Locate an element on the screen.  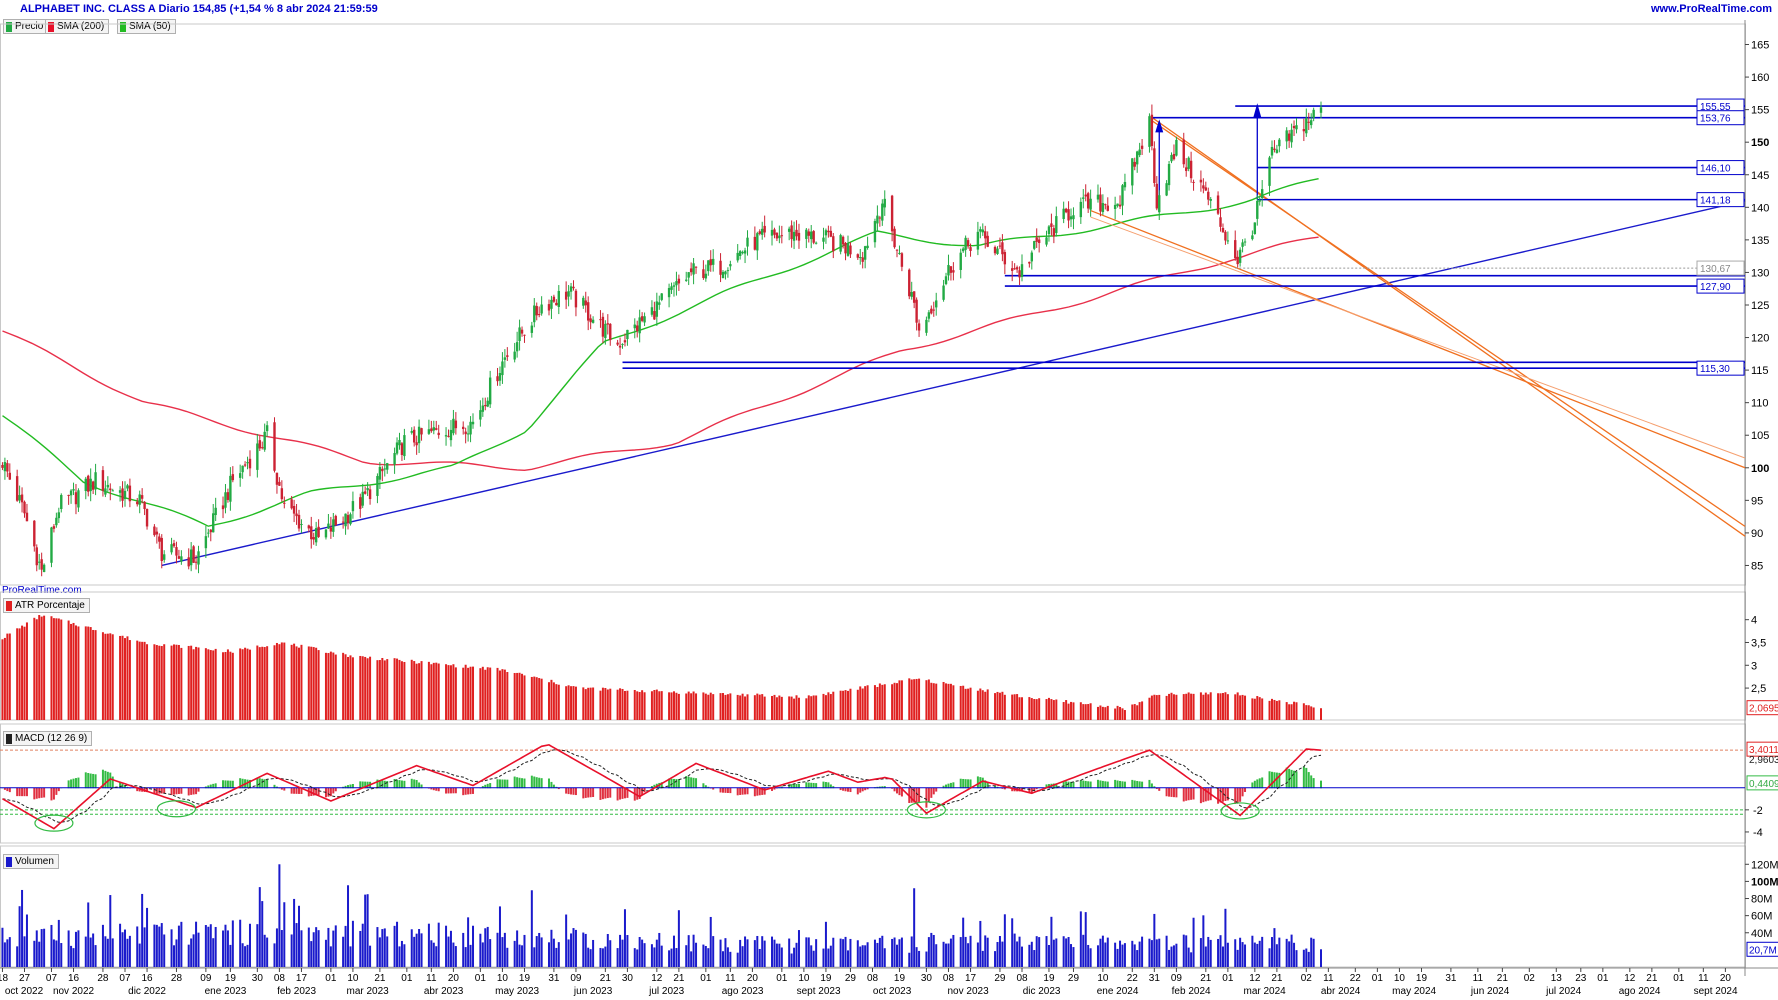
macd-divergence-ellipse is located at coordinates (54, 823).